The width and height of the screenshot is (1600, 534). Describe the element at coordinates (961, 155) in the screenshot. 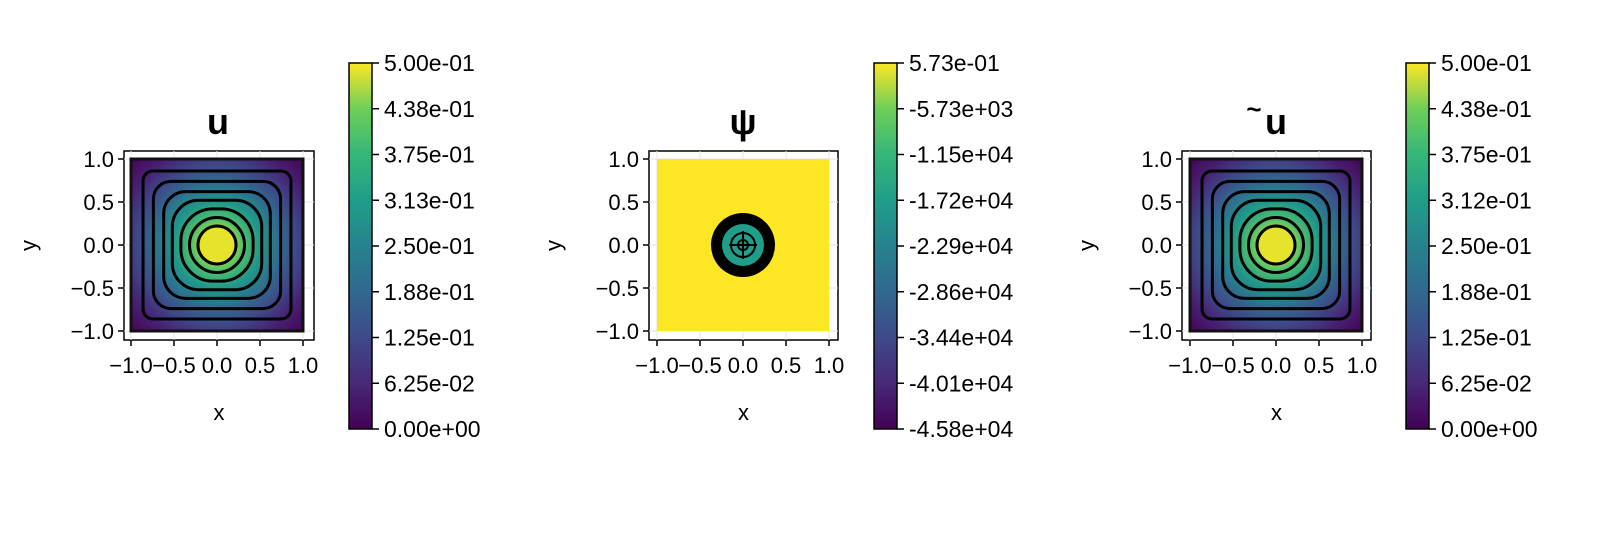

I see `colorbar-tick-label: -1.15e+04` at that location.